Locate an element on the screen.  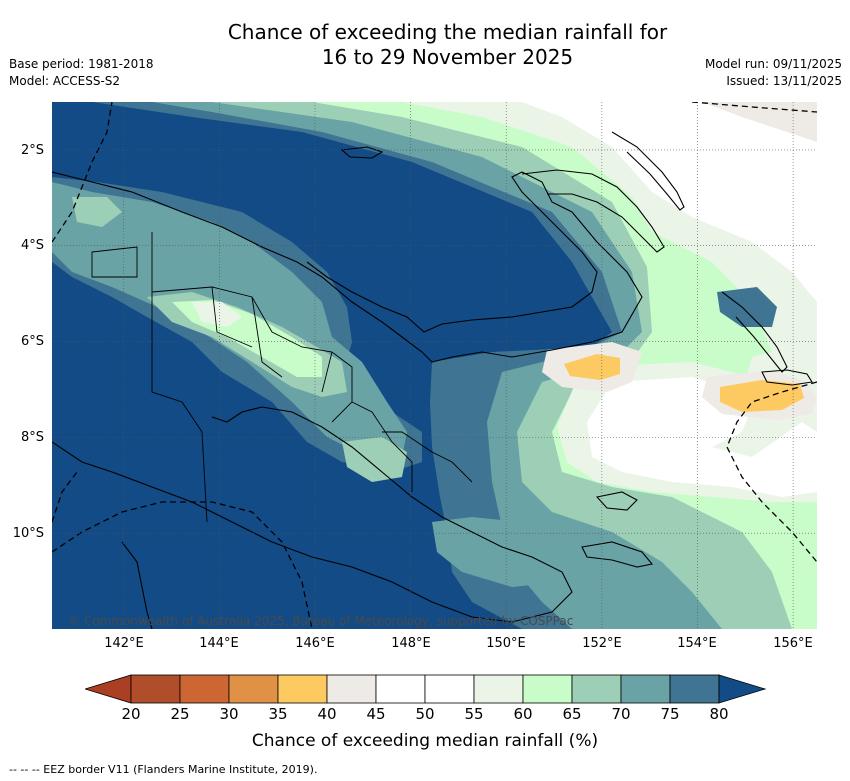
model-run-date: Model run: 09/11/2025 is located at coordinates (773, 64).